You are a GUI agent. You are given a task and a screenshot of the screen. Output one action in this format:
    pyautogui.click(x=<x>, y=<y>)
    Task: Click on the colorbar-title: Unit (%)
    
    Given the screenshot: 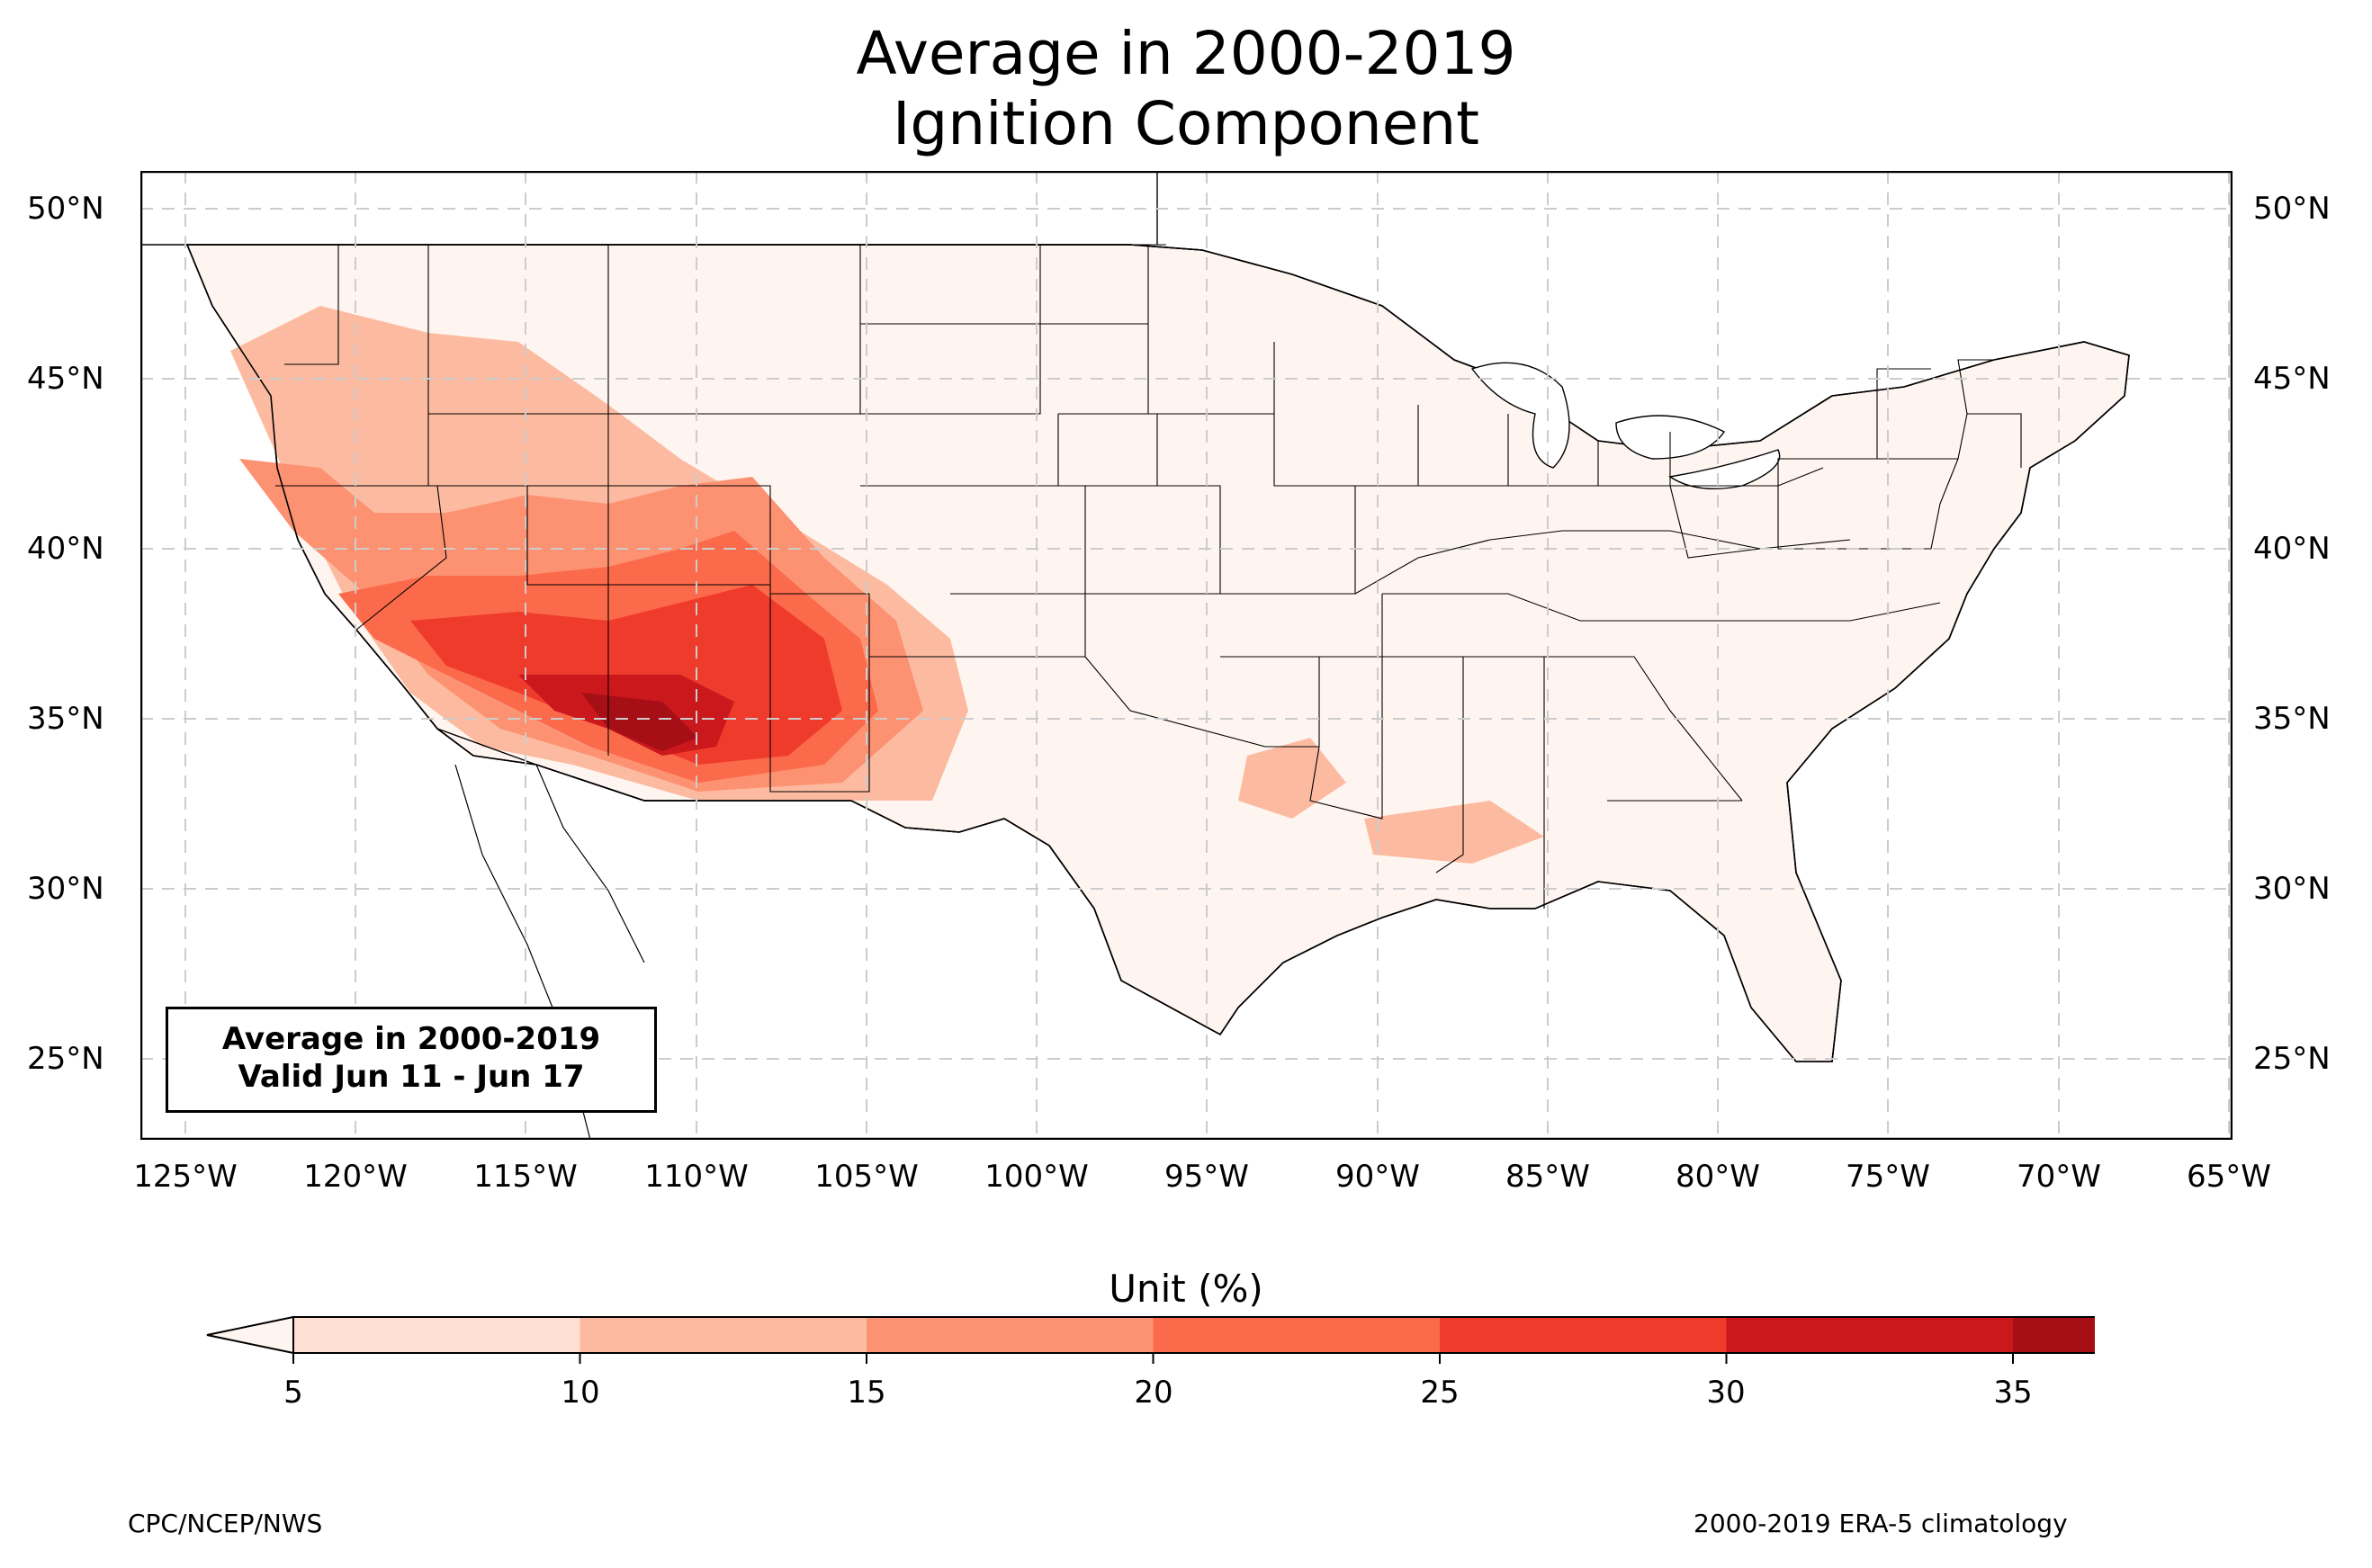 What is the action you would take?
    pyautogui.click(x=1186, y=1289)
    